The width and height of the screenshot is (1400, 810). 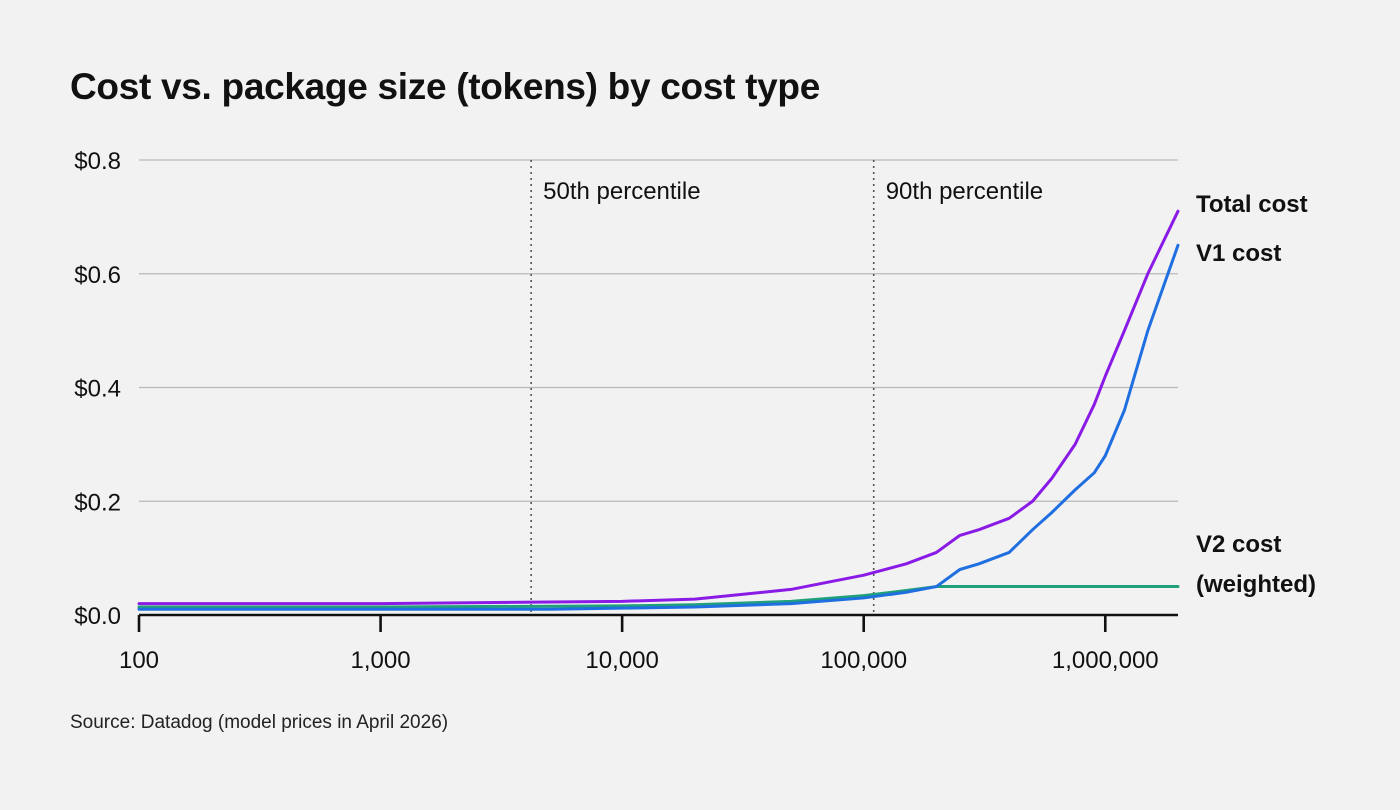 What do you see at coordinates (1238, 253) in the screenshot?
I see `series-label: V1 cost` at bounding box center [1238, 253].